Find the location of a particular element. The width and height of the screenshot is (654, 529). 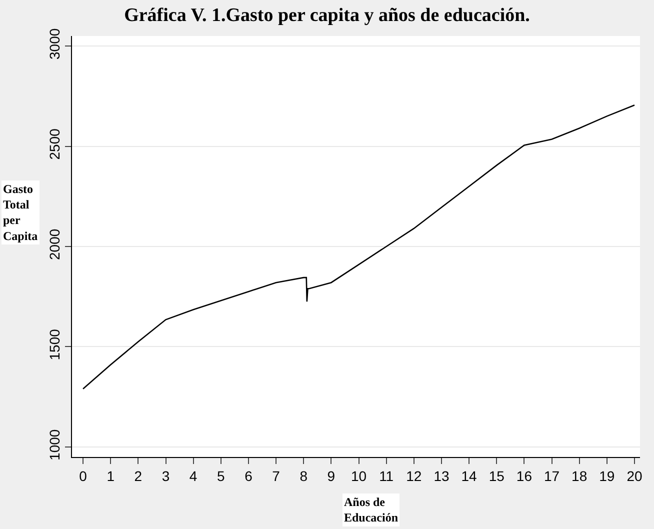

x-tick-label: 13 is located at coordinates (442, 476).